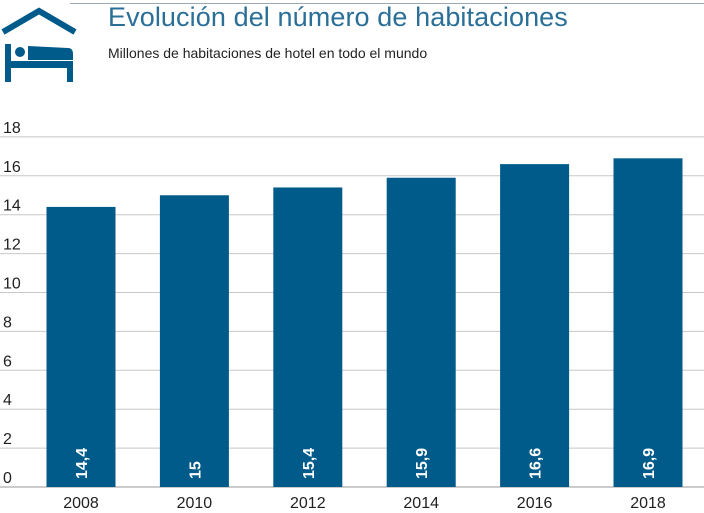 The height and width of the screenshot is (513, 704). I want to click on chart-title: Evolución del número de habitaciones, so click(338, 17).